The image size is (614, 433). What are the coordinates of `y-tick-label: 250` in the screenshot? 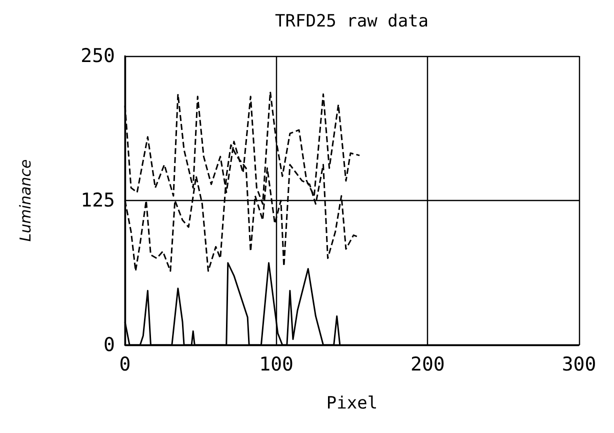 It's located at (97, 56).